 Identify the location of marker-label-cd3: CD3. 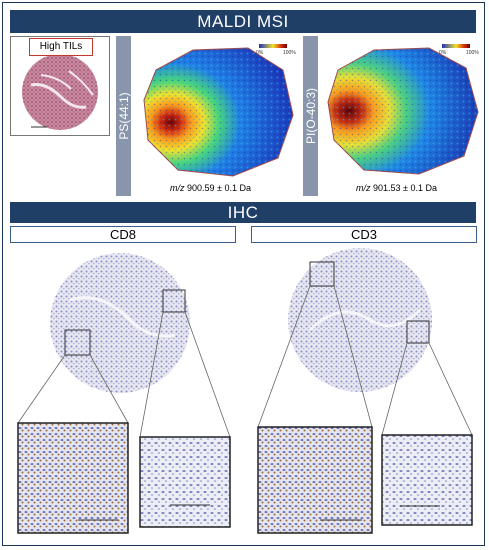
(363, 234).